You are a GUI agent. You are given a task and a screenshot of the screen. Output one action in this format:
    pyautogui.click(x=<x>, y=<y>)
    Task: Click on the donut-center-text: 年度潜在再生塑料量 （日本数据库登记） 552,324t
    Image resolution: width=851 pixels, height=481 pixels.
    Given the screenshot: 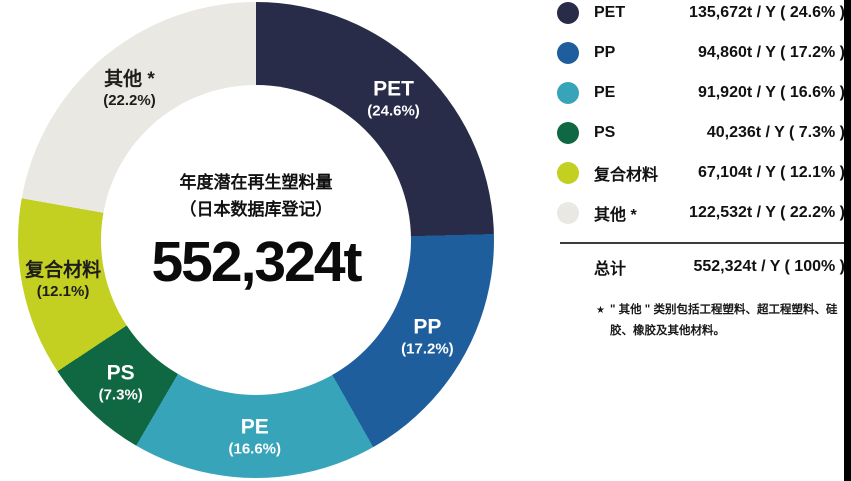 What is the action you would take?
    pyautogui.click(x=256, y=232)
    